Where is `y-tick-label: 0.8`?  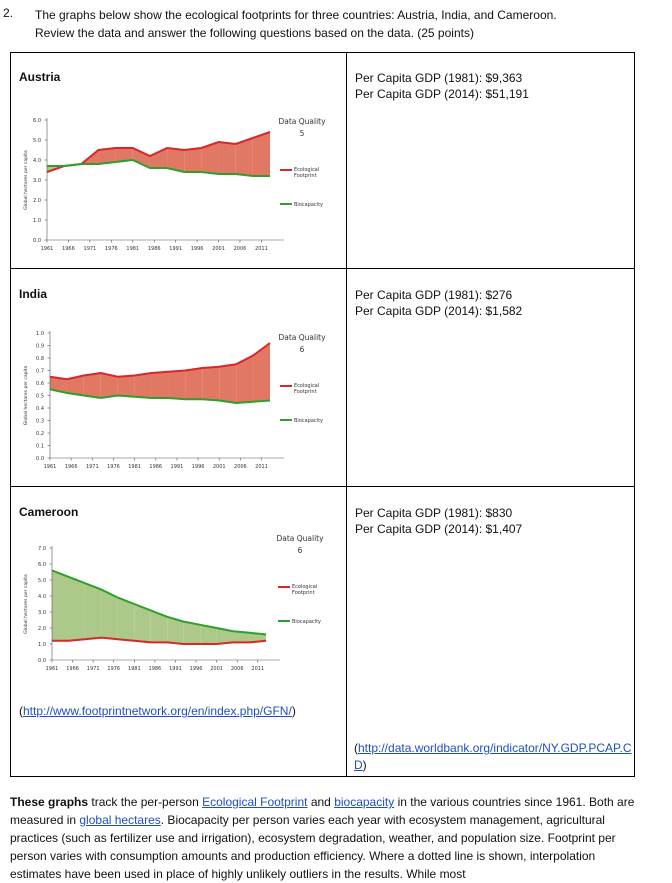 y-tick-label: 0.8 is located at coordinates (40, 359).